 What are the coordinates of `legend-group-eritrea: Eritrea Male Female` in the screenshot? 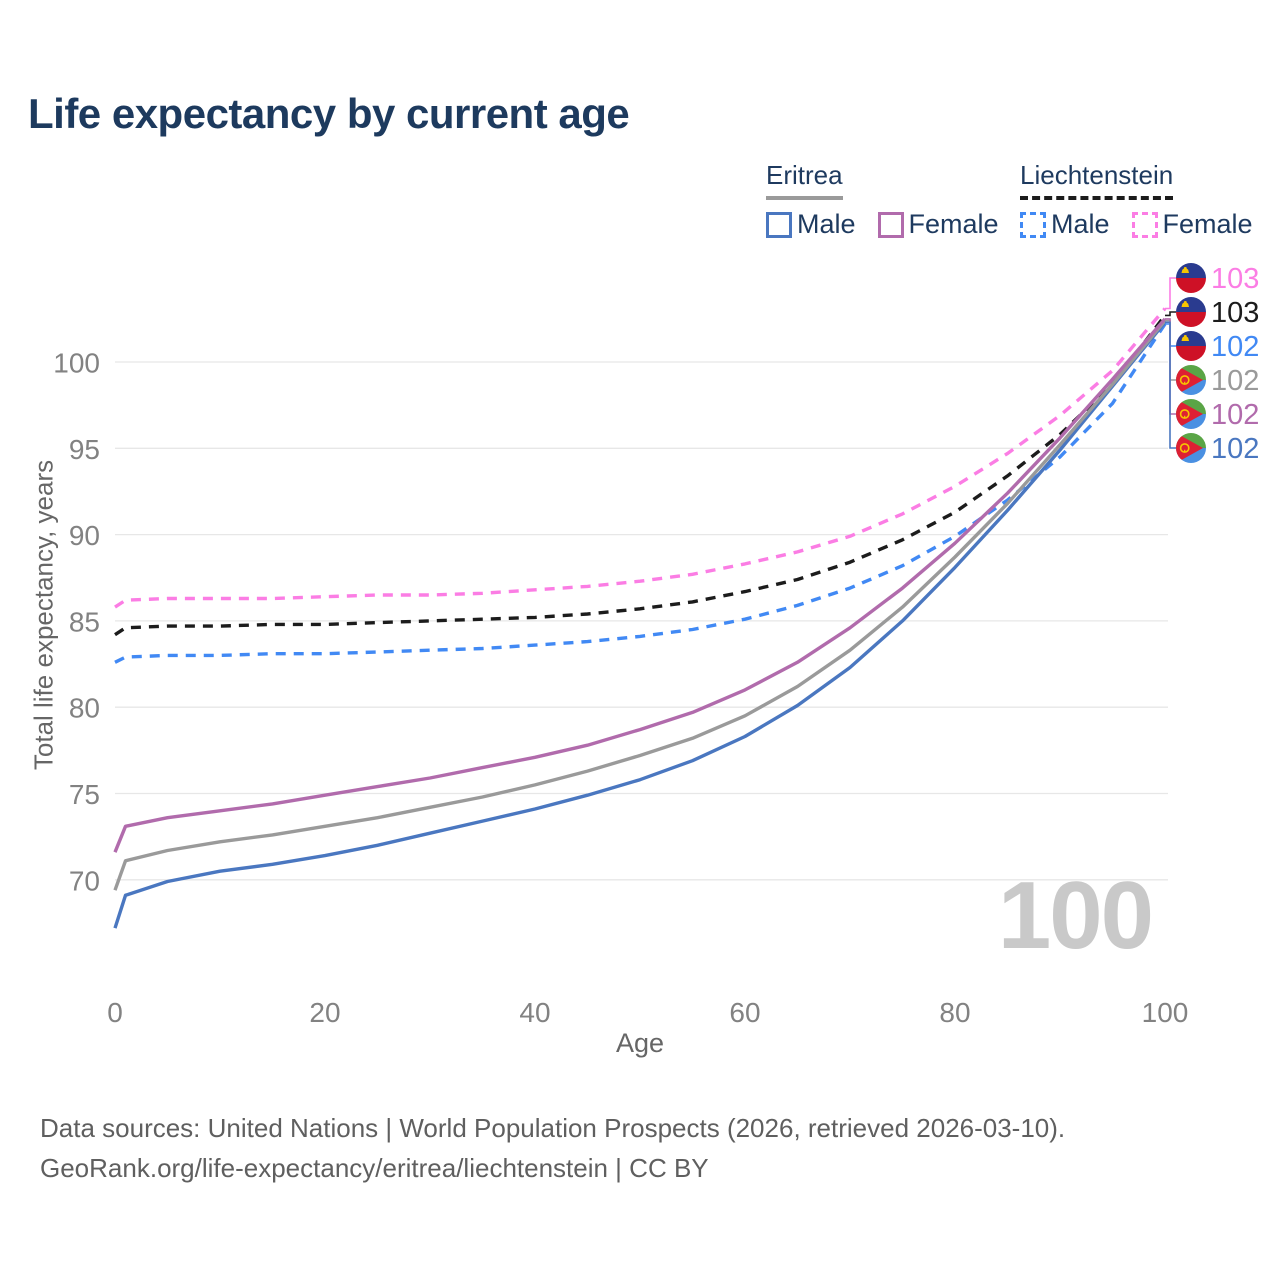 It's located at (882, 200).